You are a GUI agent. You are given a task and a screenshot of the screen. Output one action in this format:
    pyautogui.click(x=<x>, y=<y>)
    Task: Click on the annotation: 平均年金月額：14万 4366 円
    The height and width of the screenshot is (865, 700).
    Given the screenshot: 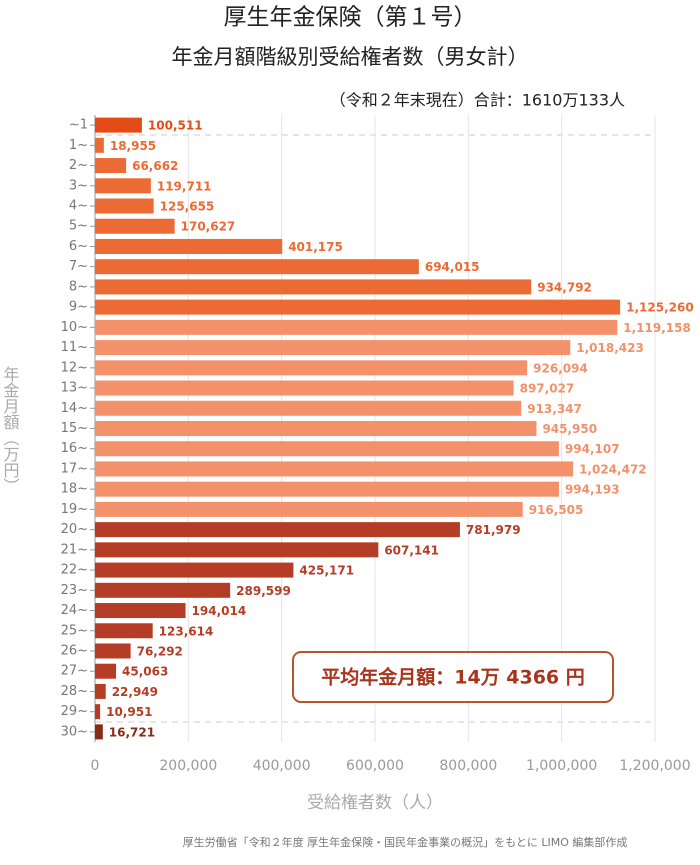 What is the action you would take?
    pyautogui.click(x=453, y=677)
    